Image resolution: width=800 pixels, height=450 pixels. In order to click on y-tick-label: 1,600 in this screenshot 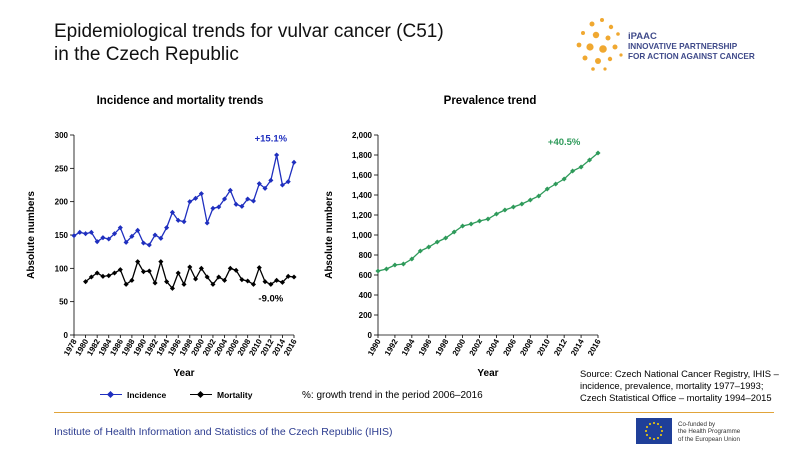, I will do `click(362, 175)`.